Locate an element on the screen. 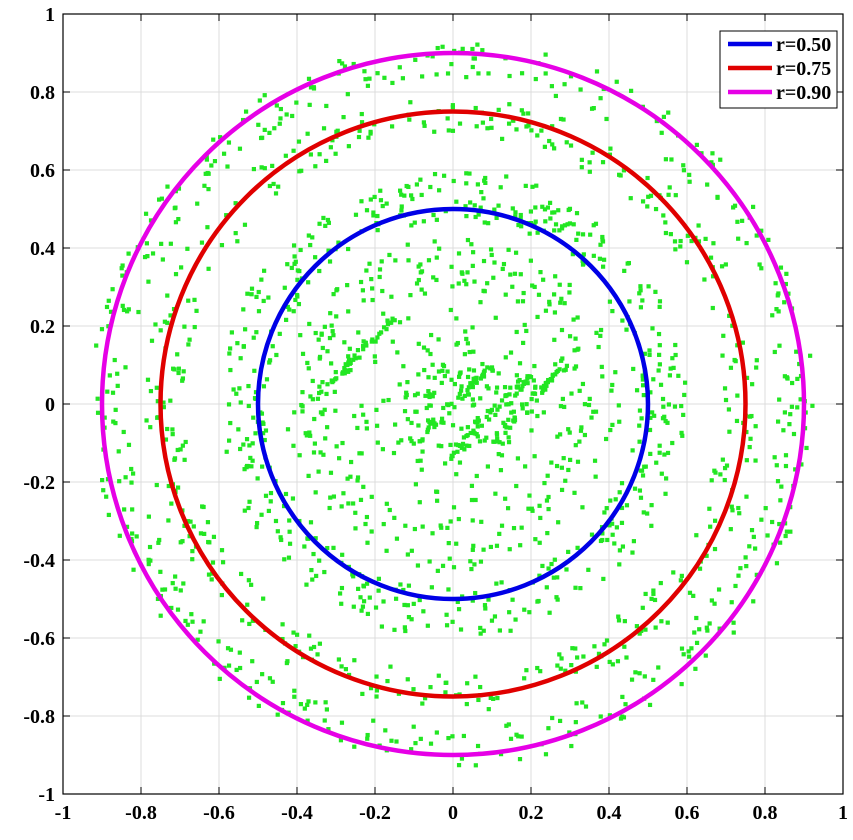 This screenshot has height=840, width=853. x-tick-label: -0.4 is located at coordinates (297, 813).